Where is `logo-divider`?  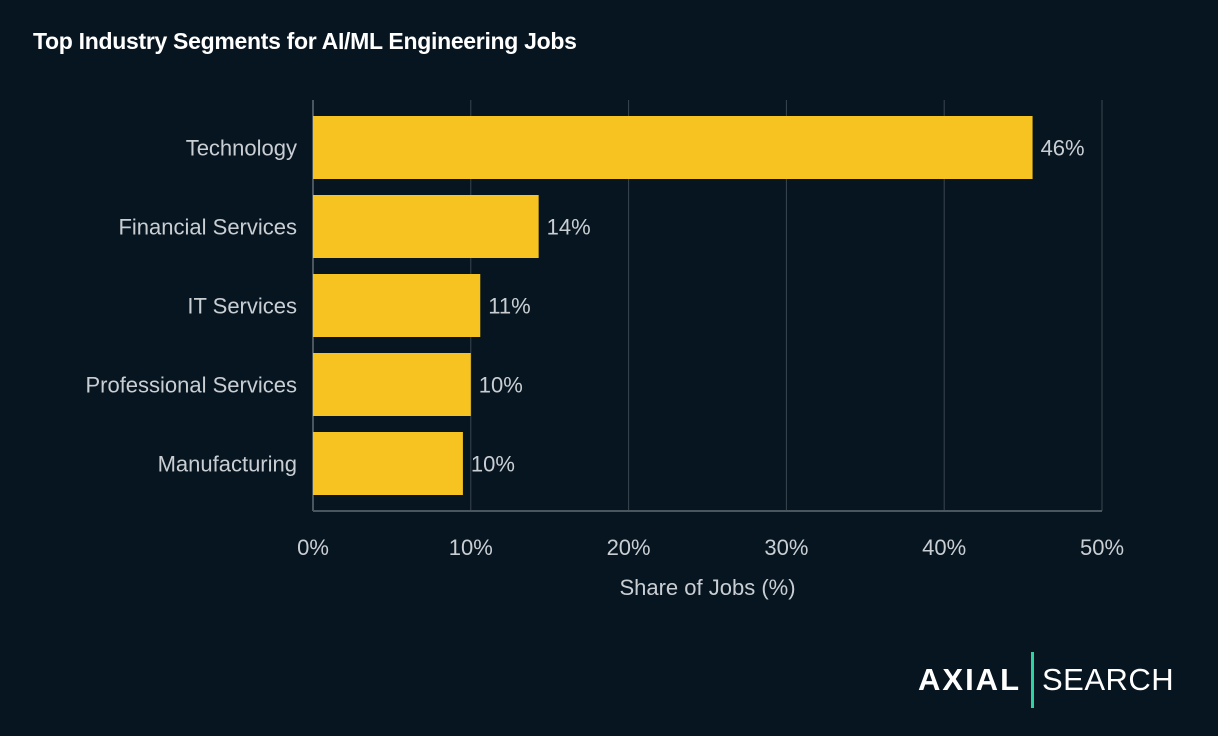
logo-divider is located at coordinates (1032, 680).